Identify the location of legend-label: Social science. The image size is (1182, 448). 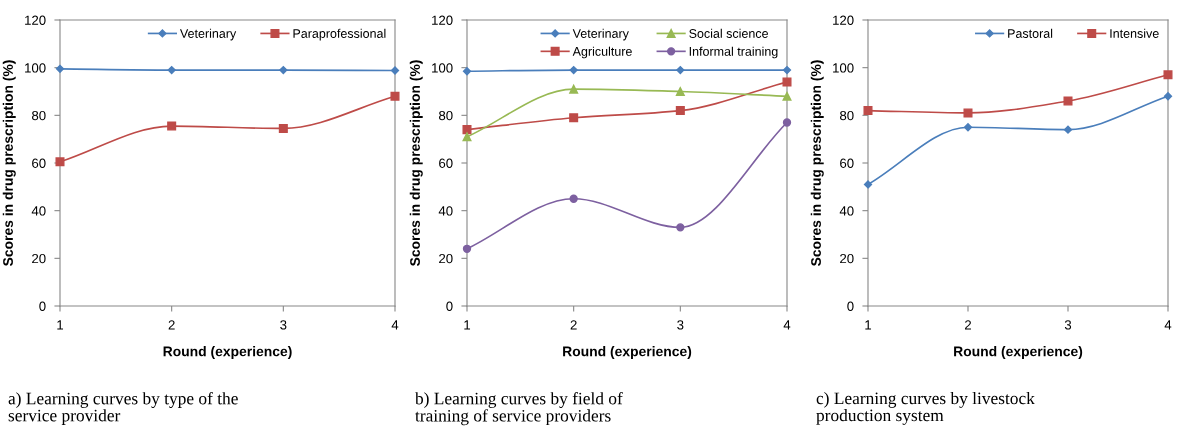
(728, 33).